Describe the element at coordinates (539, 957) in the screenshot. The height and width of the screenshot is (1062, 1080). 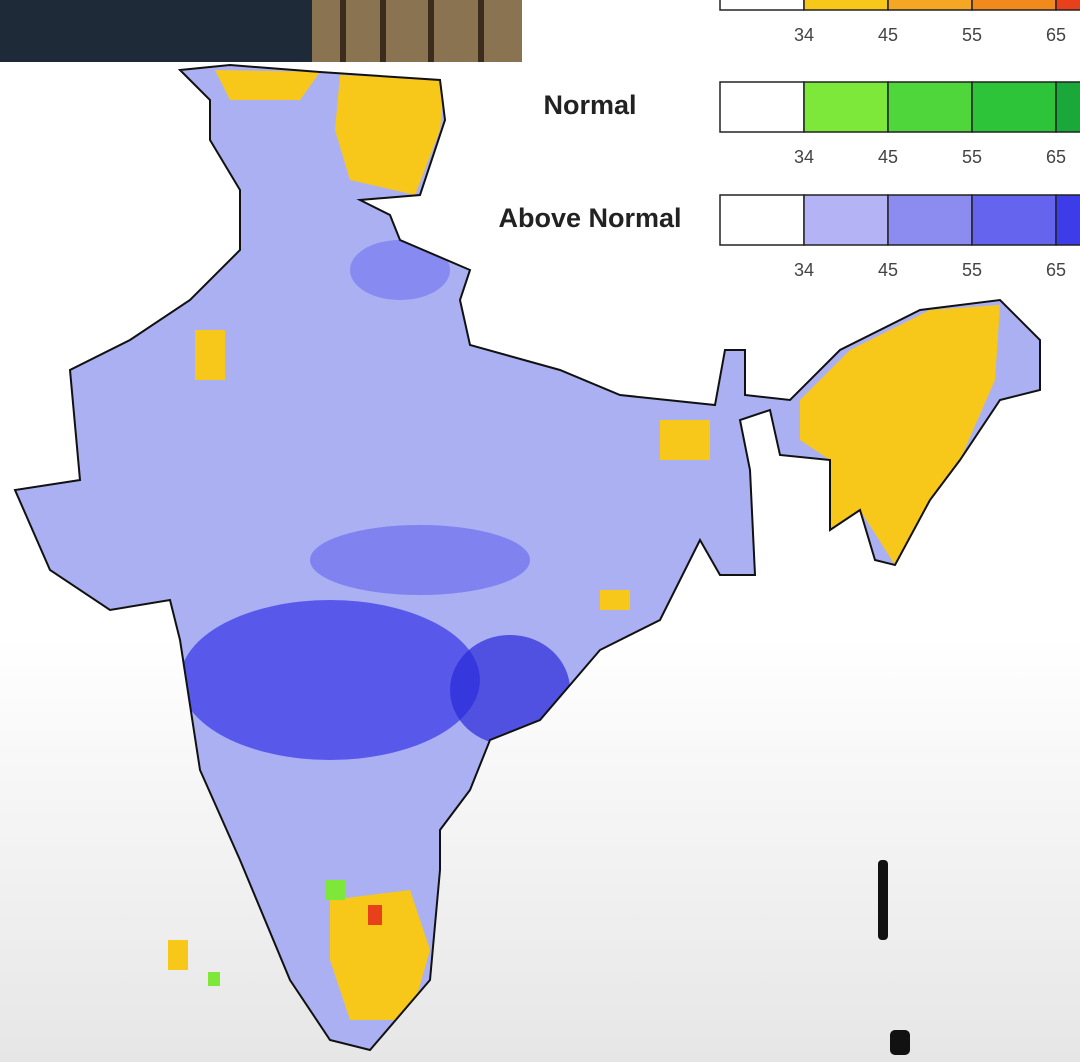
I see `islands` at that location.